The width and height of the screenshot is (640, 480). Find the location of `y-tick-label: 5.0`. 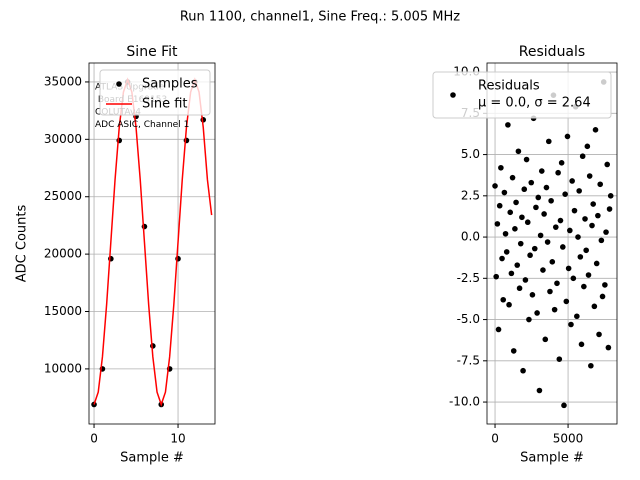

y-tick-label: 5.0 is located at coordinates (470, 154).